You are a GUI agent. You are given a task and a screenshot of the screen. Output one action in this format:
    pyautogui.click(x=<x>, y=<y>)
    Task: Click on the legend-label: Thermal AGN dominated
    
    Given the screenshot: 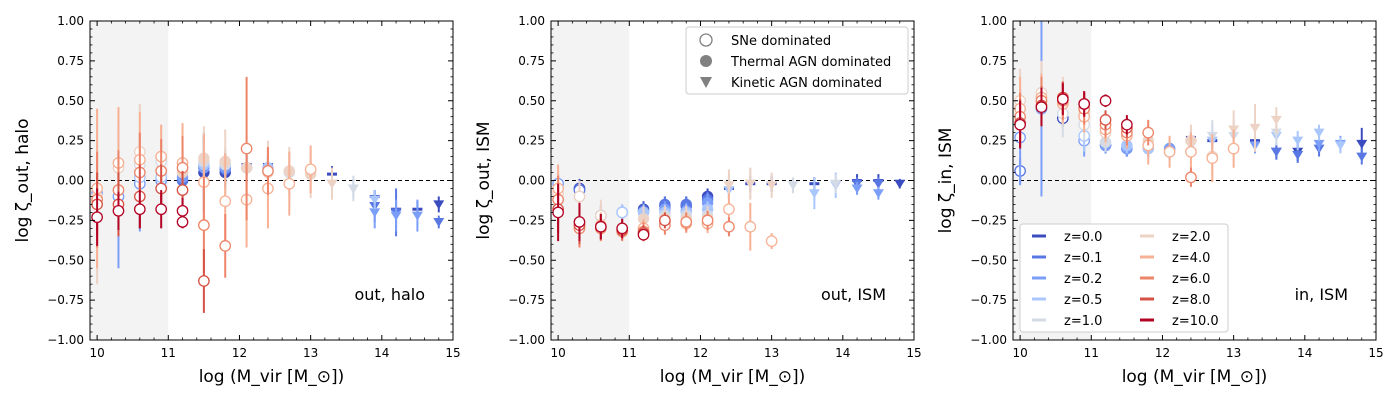 What is the action you would take?
    pyautogui.click(x=810, y=62)
    